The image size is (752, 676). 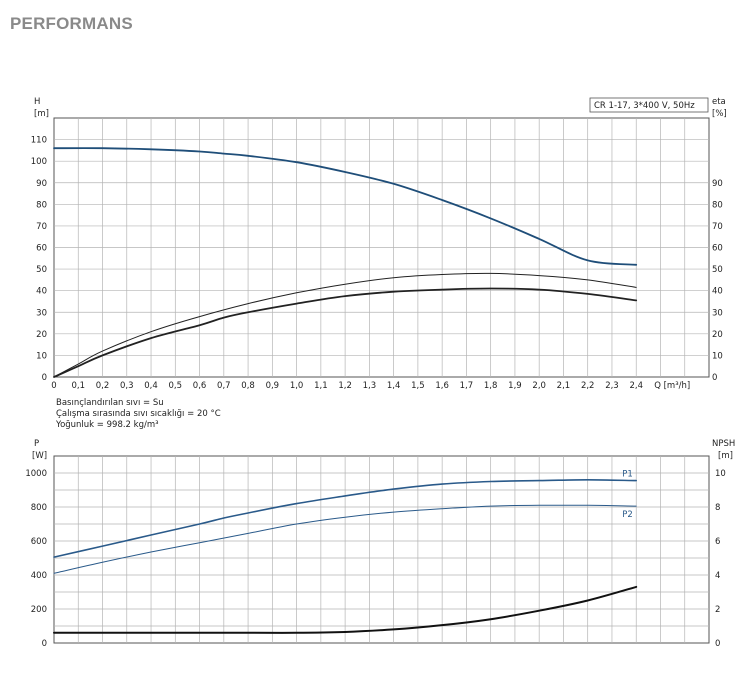 What do you see at coordinates (41, 313) in the screenshot?
I see `h-axis-tick-label: 30` at bounding box center [41, 313].